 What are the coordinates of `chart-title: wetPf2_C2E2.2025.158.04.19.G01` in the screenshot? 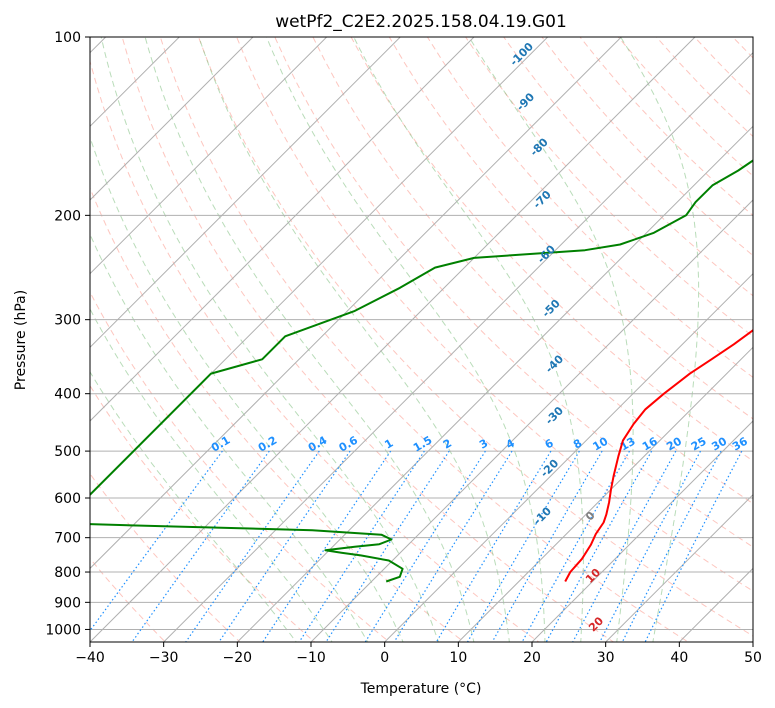 It's located at (421, 22).